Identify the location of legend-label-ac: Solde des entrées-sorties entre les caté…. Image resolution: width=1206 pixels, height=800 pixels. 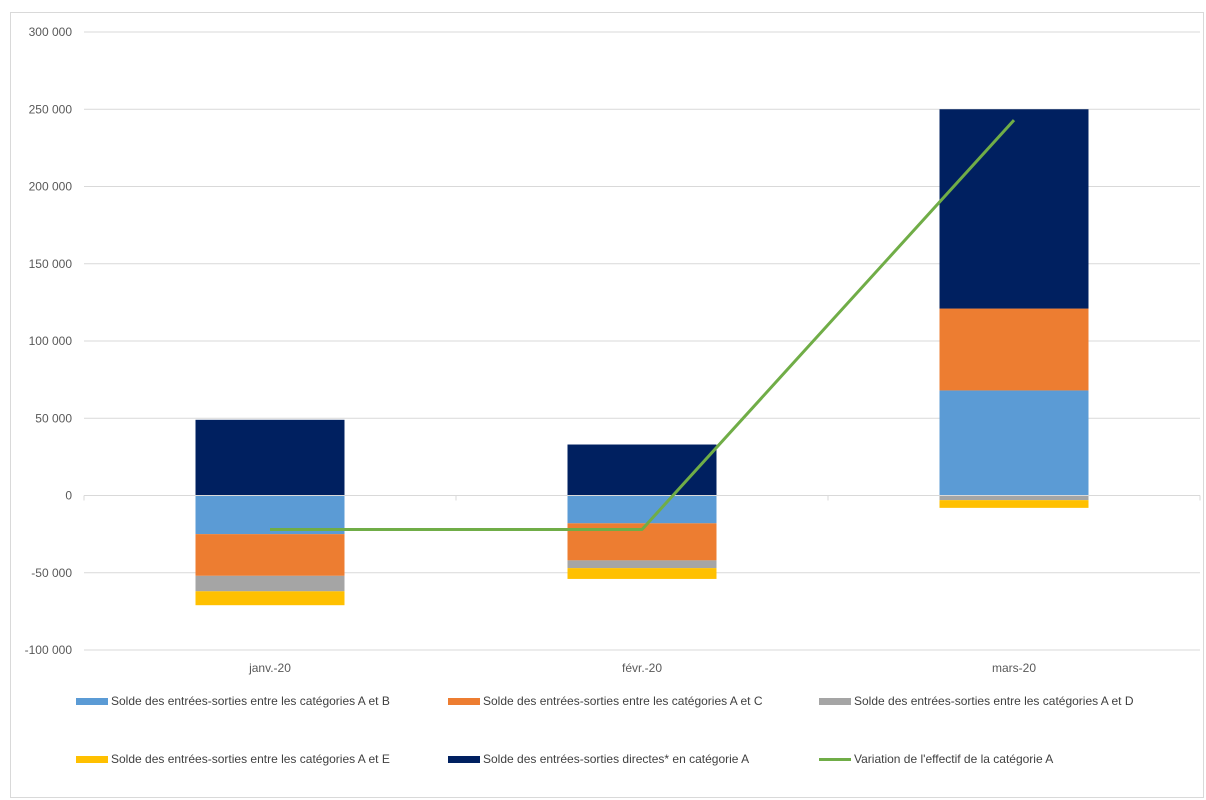
(623, 701).